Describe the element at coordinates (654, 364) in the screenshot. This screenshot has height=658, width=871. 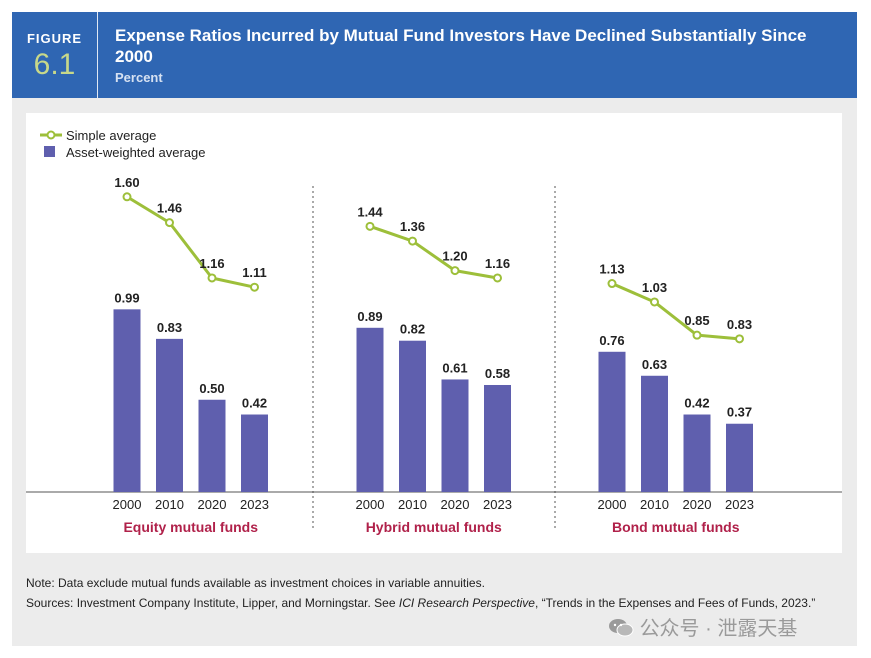
I see `bar-value-label: 0.63` at that location.